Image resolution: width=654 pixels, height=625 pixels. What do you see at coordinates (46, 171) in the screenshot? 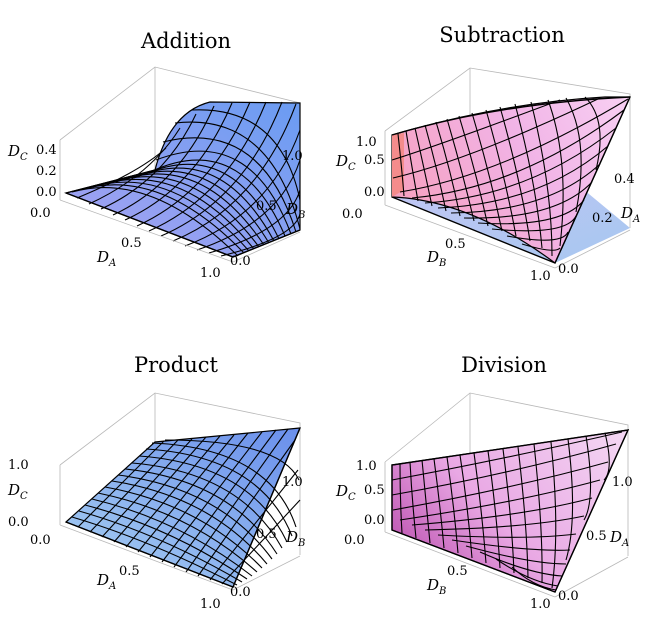
I see `z-tick-label: 0.2` at bounding box center [46, 171].